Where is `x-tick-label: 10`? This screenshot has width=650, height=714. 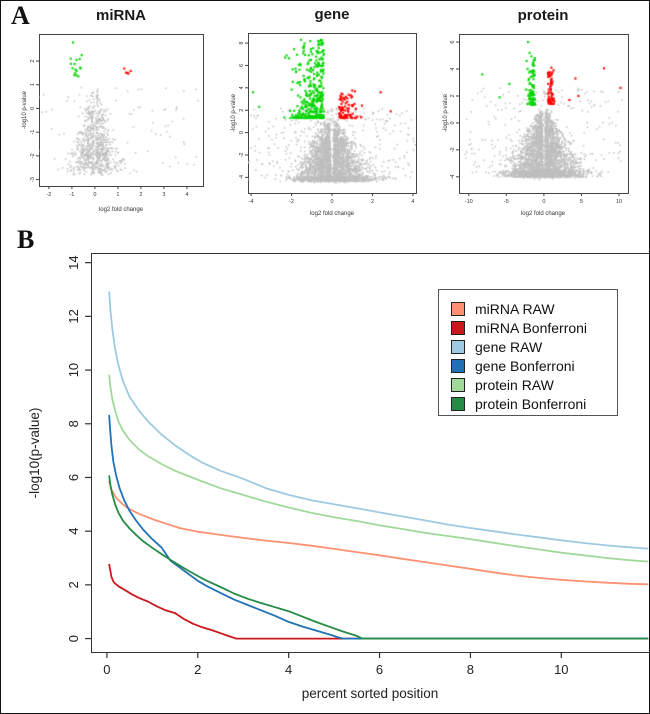 x-tick-label: 10 is located at coordinates (561, 669).